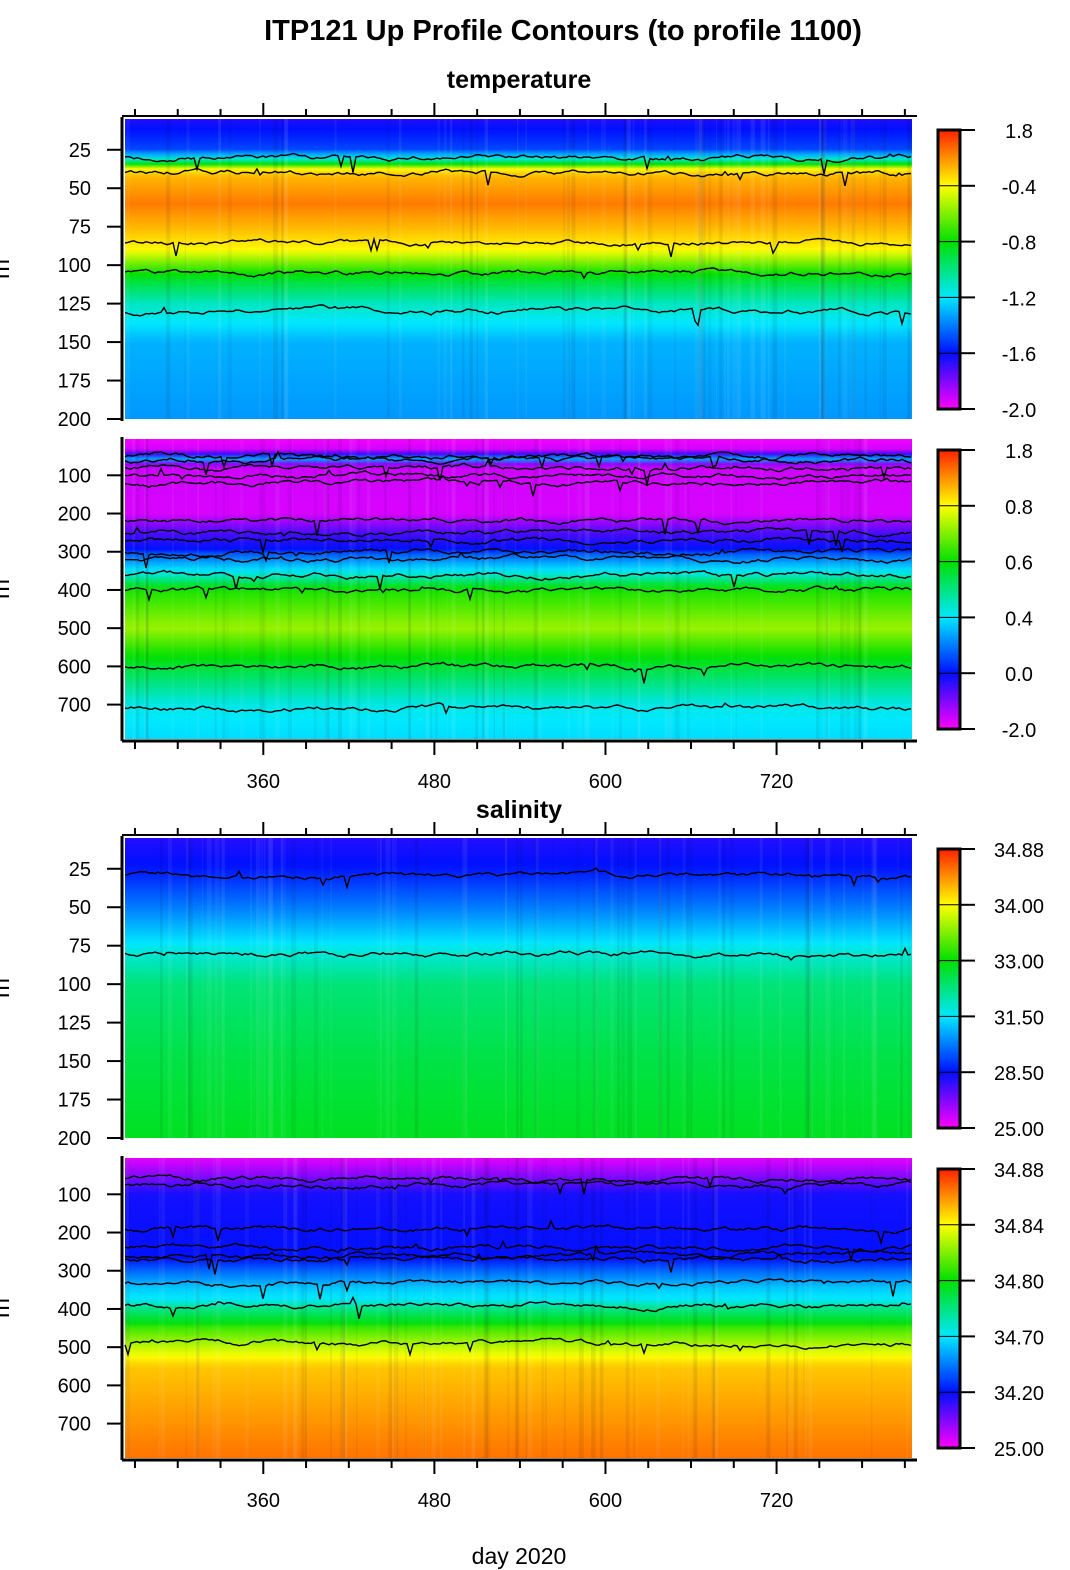 The image size is (1070, 1570). Describe the element at coordinates (1019, 619) in the screenshot. I see `colorbar-tick-label: 0.4` at that location.